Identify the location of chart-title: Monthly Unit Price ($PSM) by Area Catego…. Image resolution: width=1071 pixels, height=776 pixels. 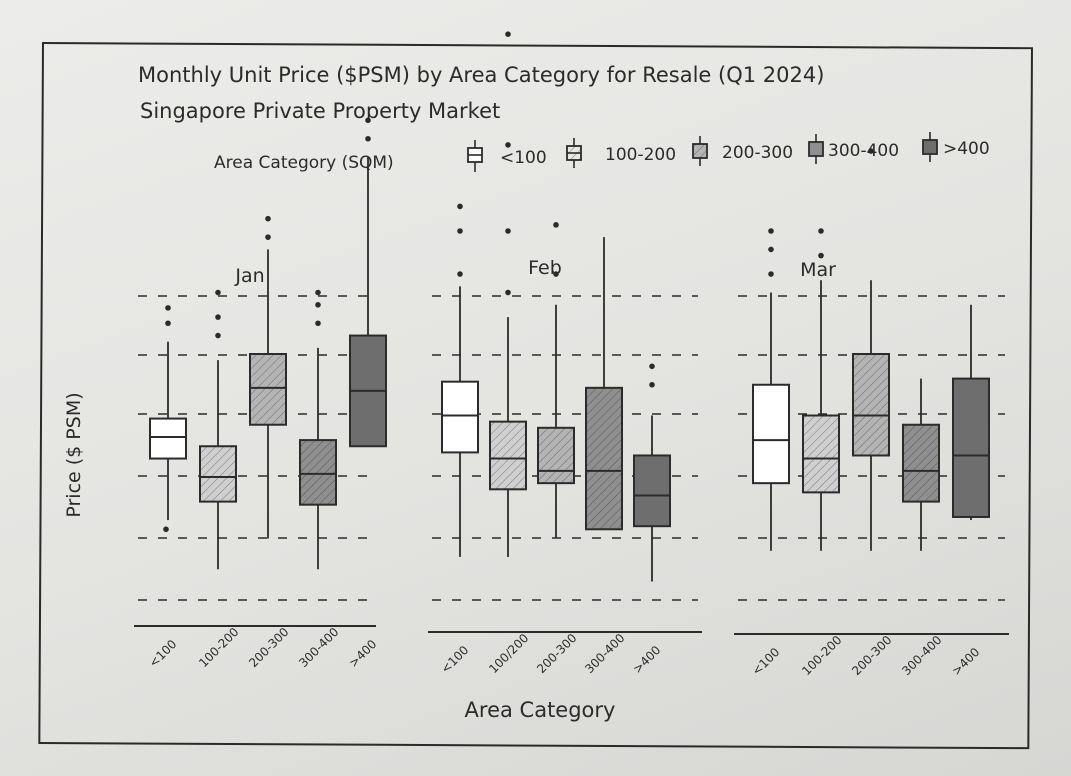
(481, 75).